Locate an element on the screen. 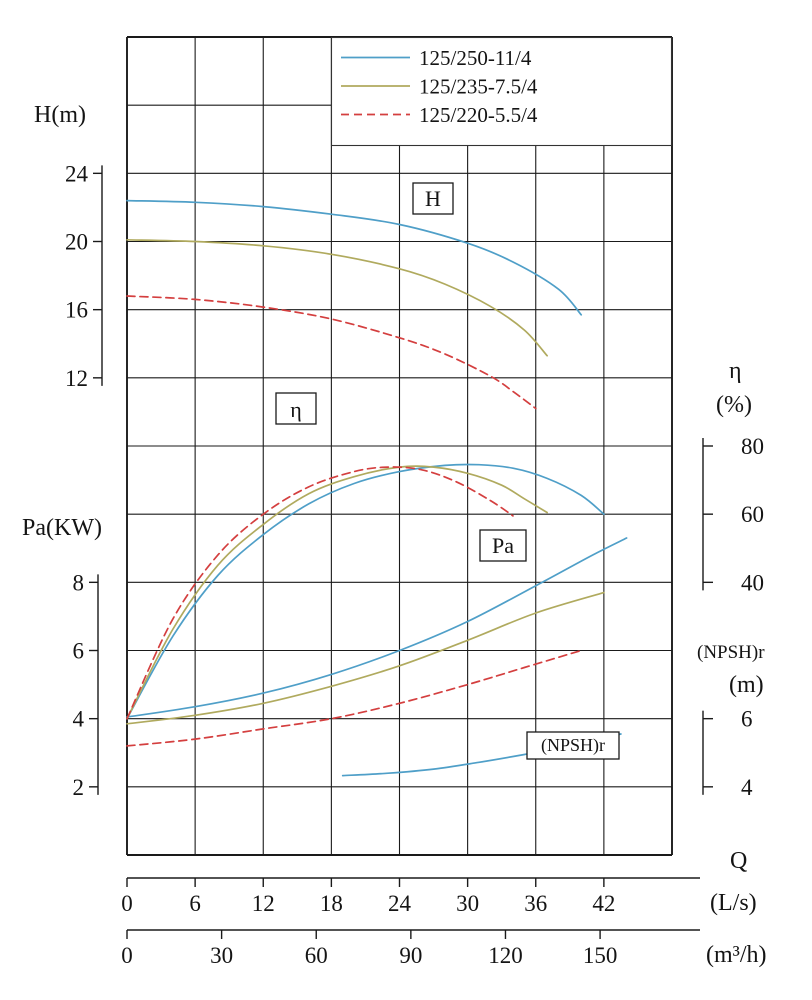 This screenshot has height=1000, width=812. pa-curve-label: Pa is located at coordinates (503, 545).